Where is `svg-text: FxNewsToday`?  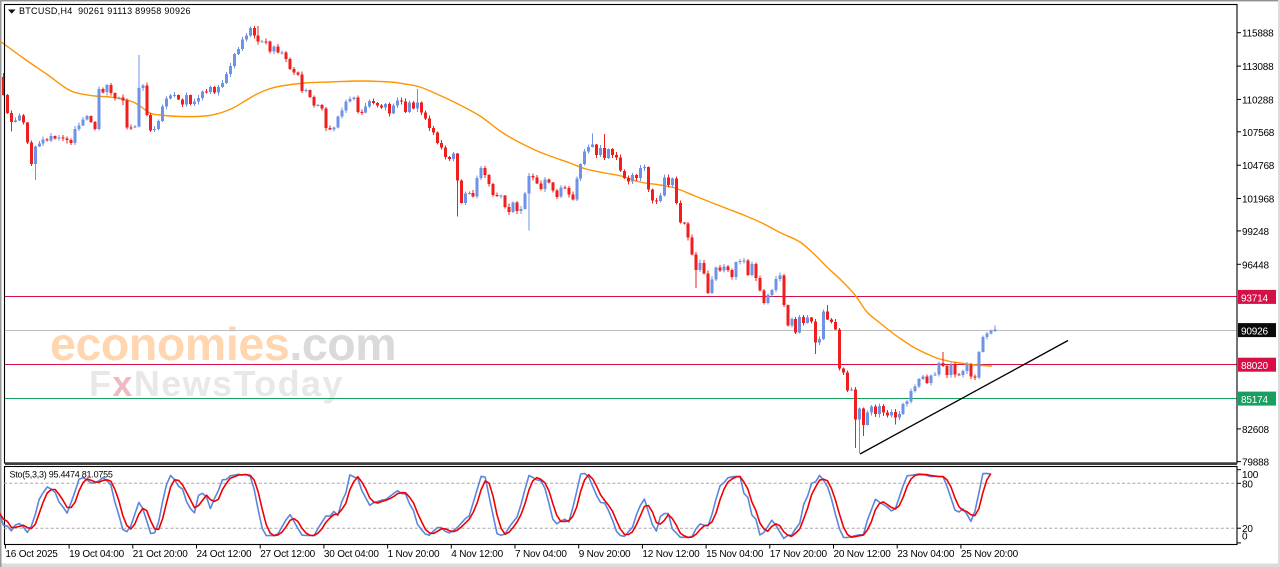
svg-text: FxNewsToday is located at coordinates (216, 383).